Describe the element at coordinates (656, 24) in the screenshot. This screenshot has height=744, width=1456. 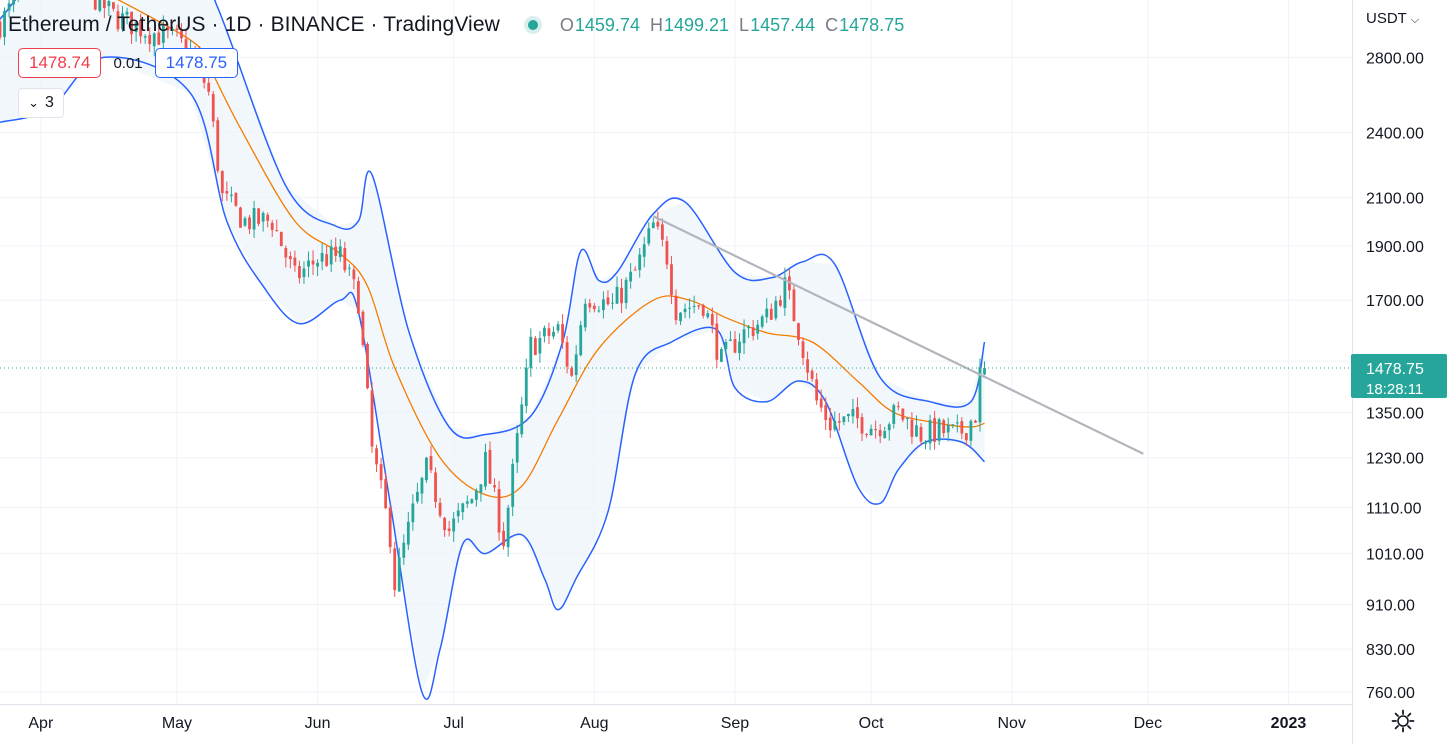
I see `high-key: H` at that location.